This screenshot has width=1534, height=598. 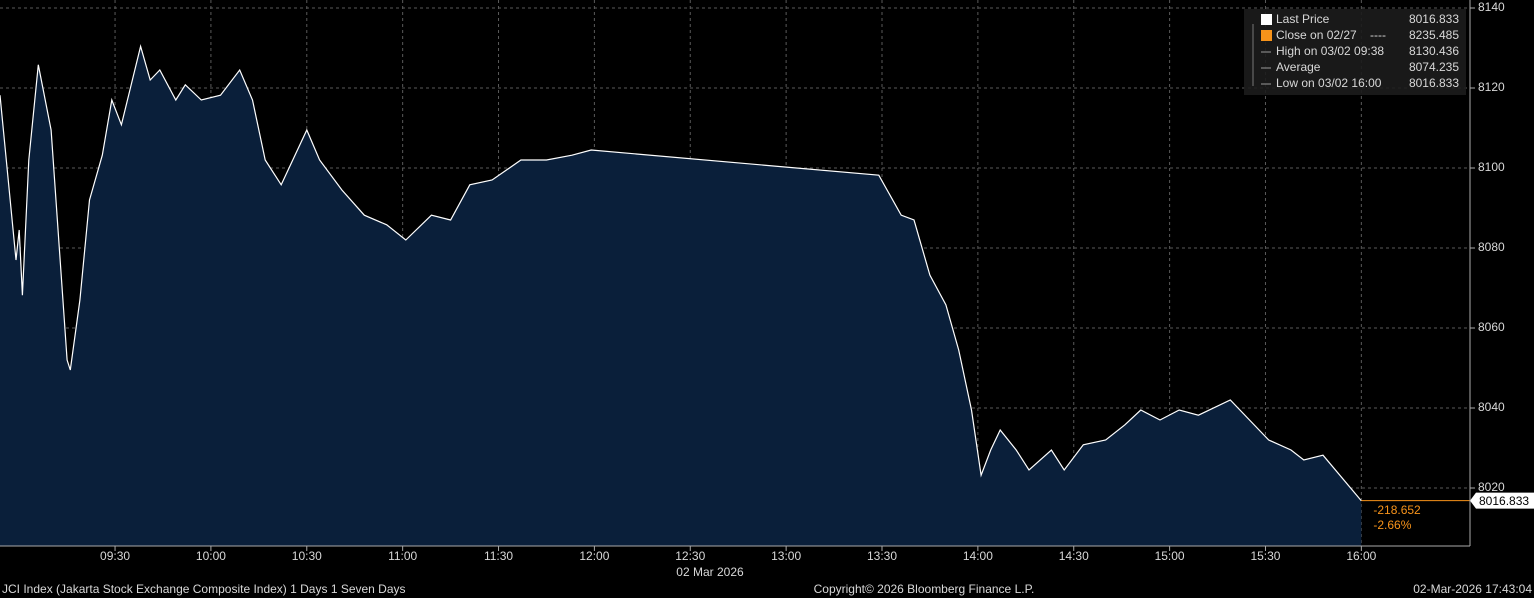 What do you see at coordinates (1397, 510) in the screenshot?
I see `change-label: -218.652` at bounding box center [1397, 510].